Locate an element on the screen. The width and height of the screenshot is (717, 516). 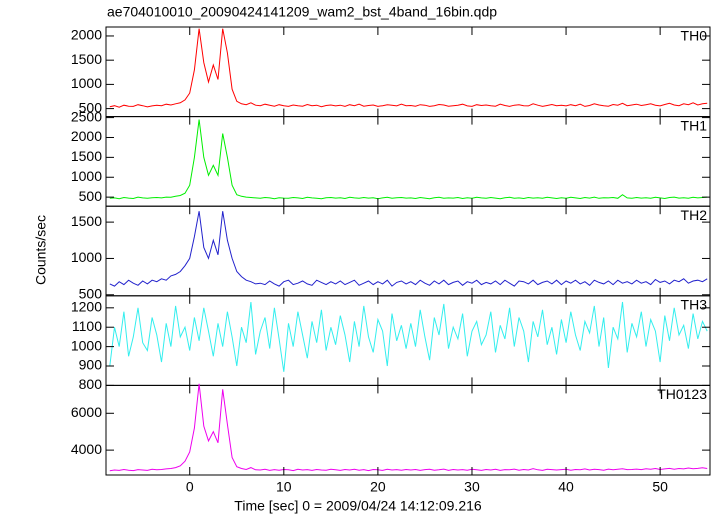
x-axis-label: Time [sec] 0 = 2009/04/24 14:12:09.216 is located at coordinates (358, 506).